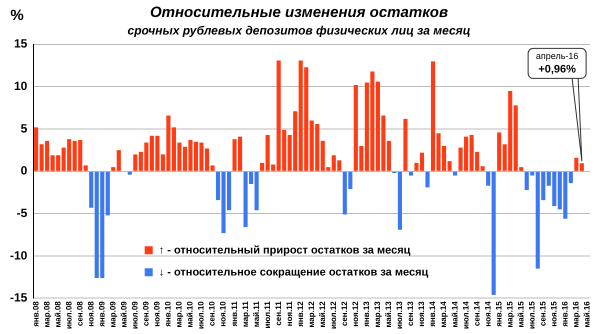  What do you see at coordinates (212, 313) in the screenshot?
I see `x-tick-label: сен.10` at bounding box center [212, 313].